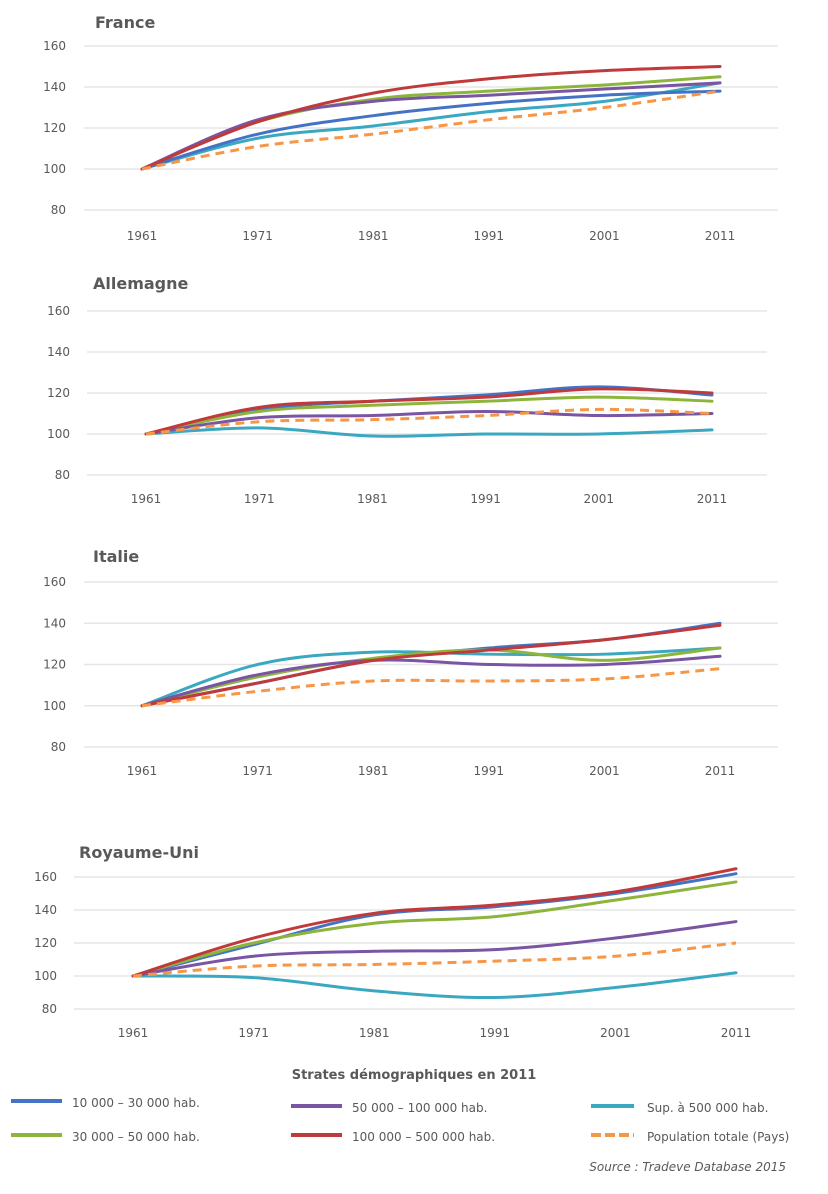 The image size is (828, 1194). Describe the element at coordinates (116, 556) in the screenshot. I see `chart-title: Italie` at that location.